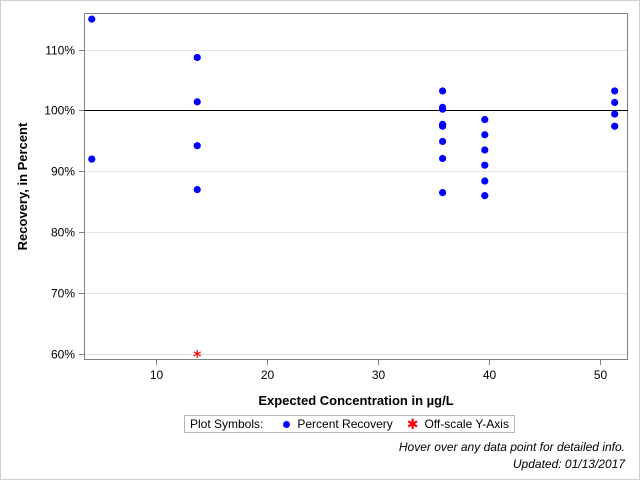  Describe the element at coordinates (63, 294) in the screenshot. I see `y-tick-label: 70%` at that location.